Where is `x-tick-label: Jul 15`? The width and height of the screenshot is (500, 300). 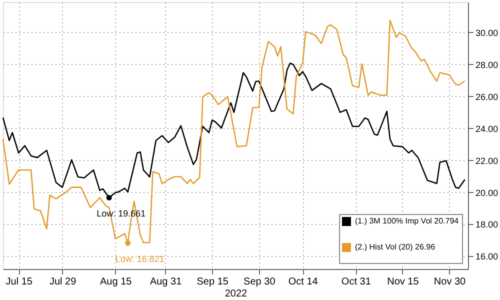
x-tick-label: Jul 15 is located at coordinates (19, 282).